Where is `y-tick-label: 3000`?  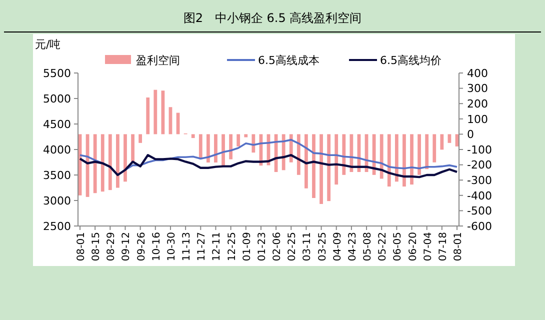 y-tick-label: 3000 is located at coordinates (57, 201).